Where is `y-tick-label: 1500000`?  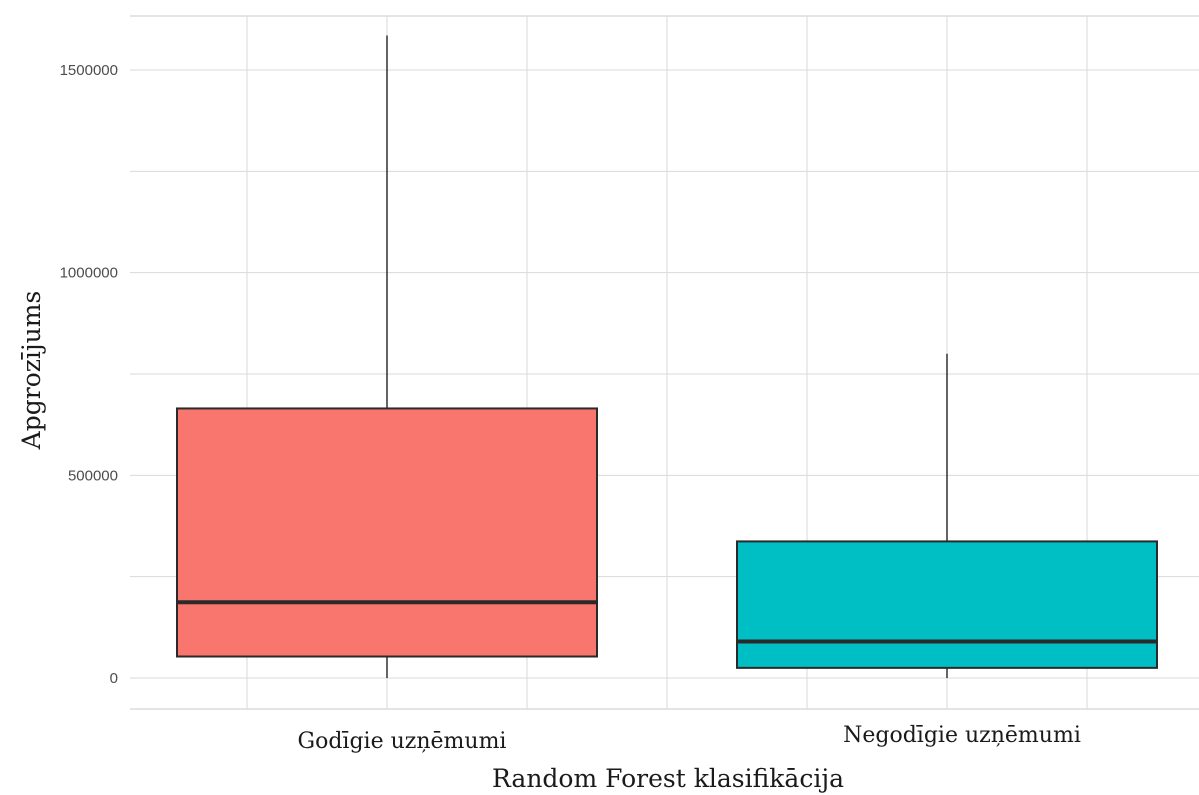 y-tick-label: 1500000 is located at coordinates (89, 70).